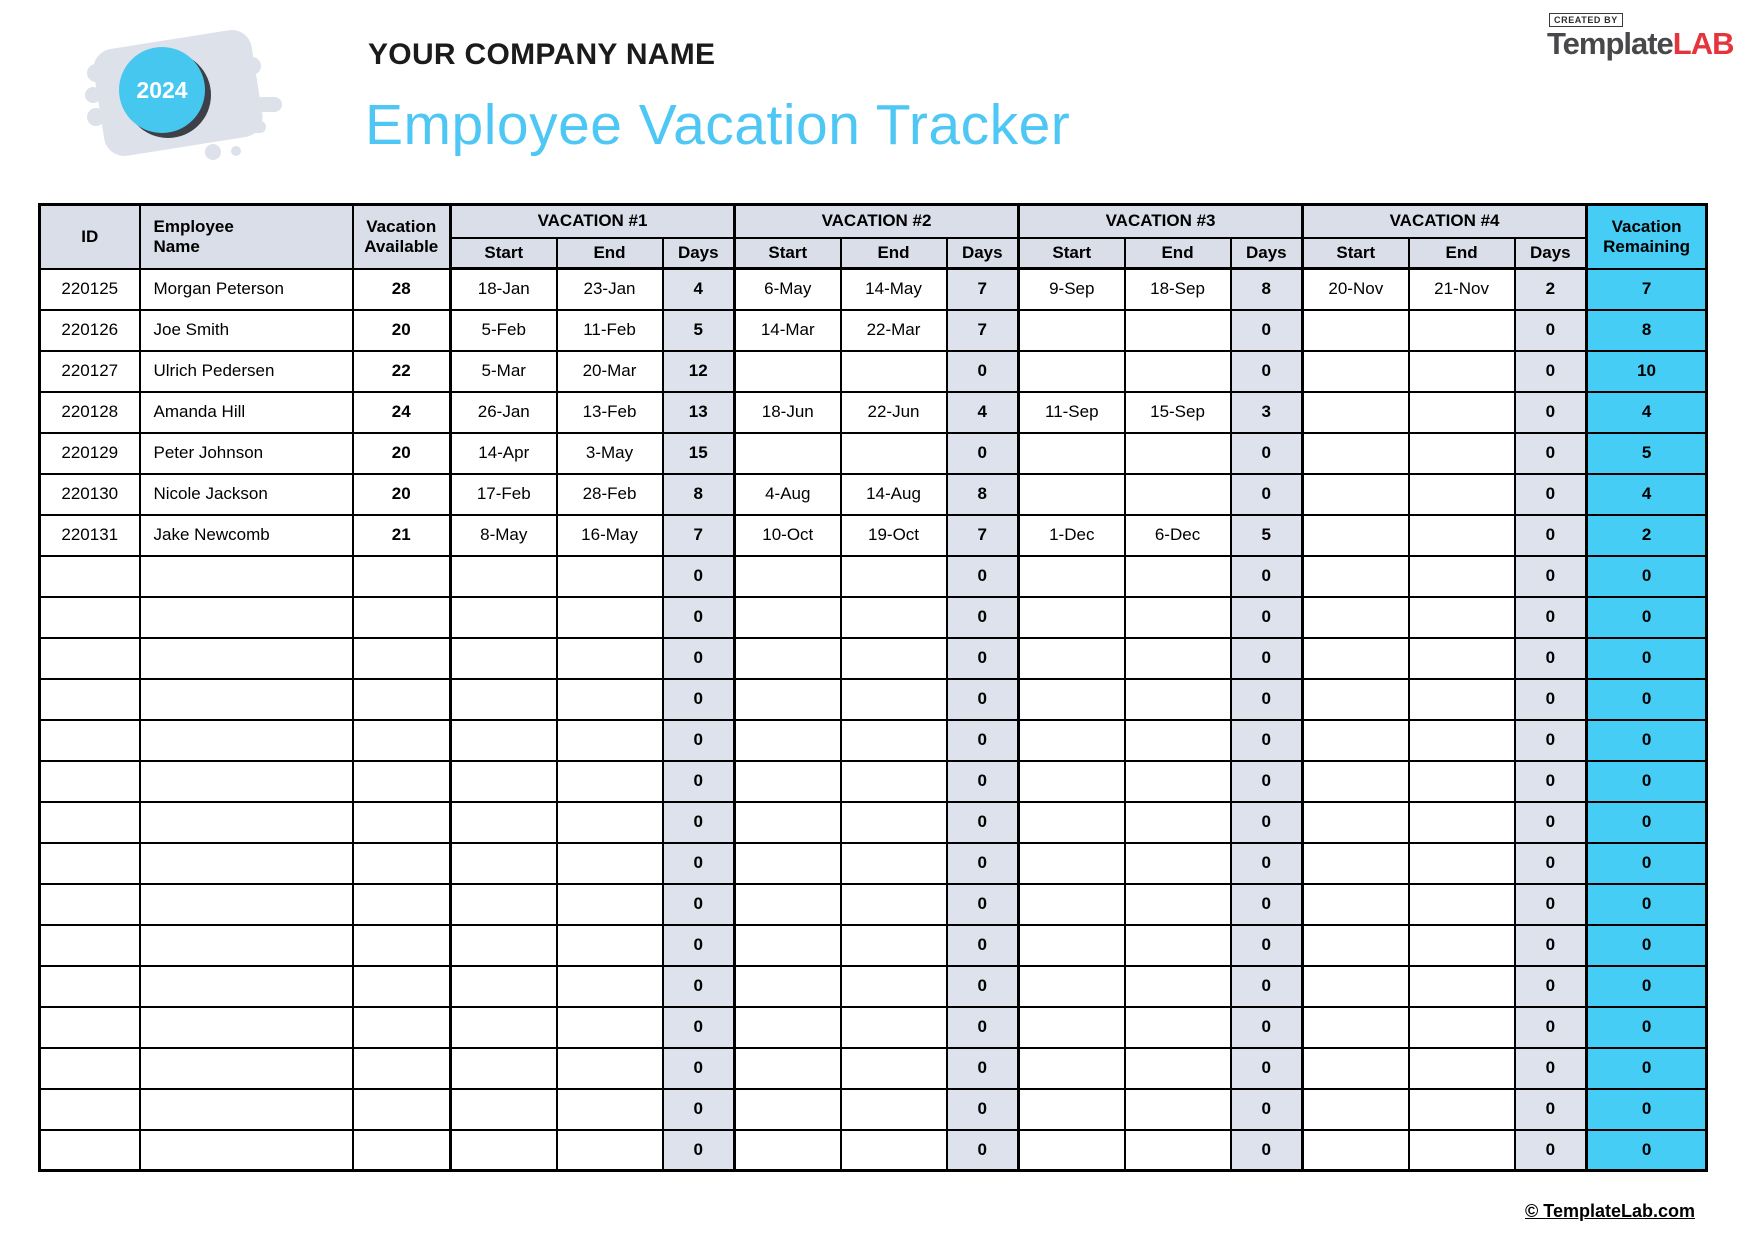 This screenshot has height=1240, width=1754. I want to click on cell-vacation-available: 24, so click(401, 412).